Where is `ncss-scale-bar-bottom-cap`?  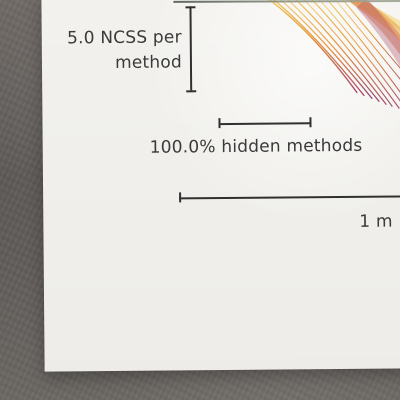 ncss-scale-bar-bottom-cap is located at coordinates (191, 91).